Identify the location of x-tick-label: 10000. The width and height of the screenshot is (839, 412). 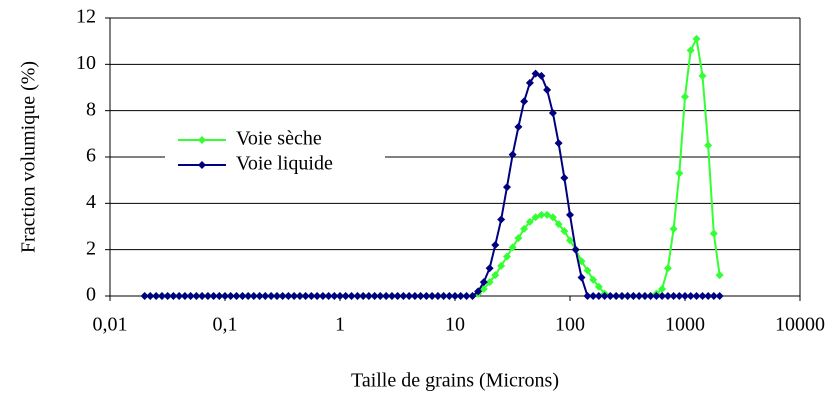
(800, 325).